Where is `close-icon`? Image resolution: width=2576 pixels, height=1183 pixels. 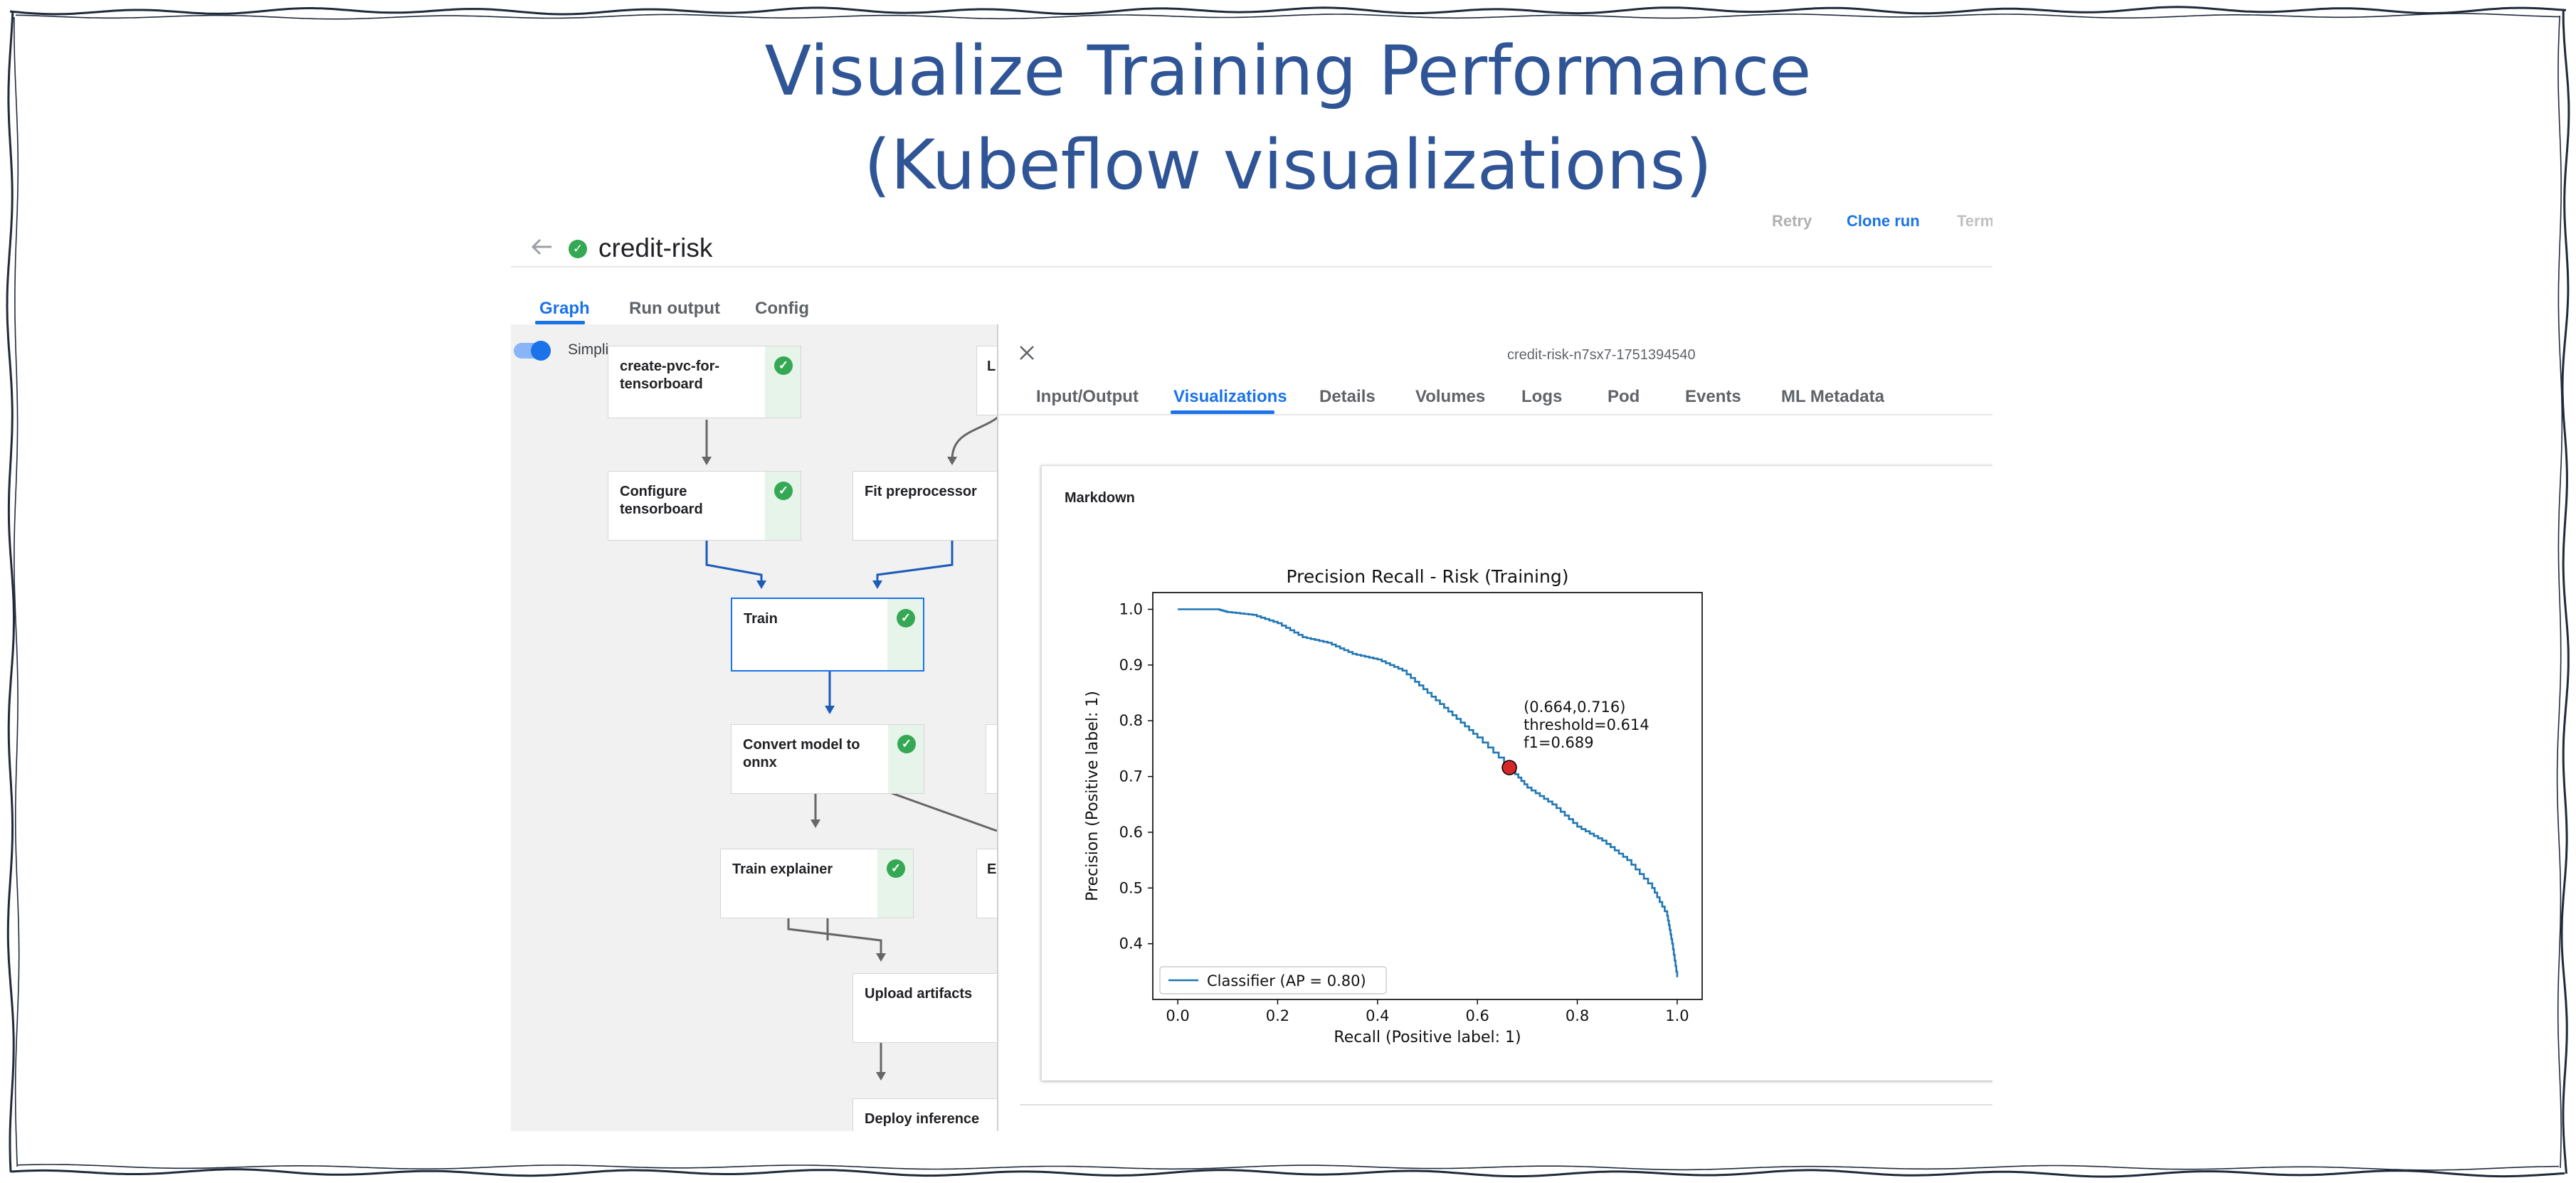 close-icon is located at coordinates (1026, 352).